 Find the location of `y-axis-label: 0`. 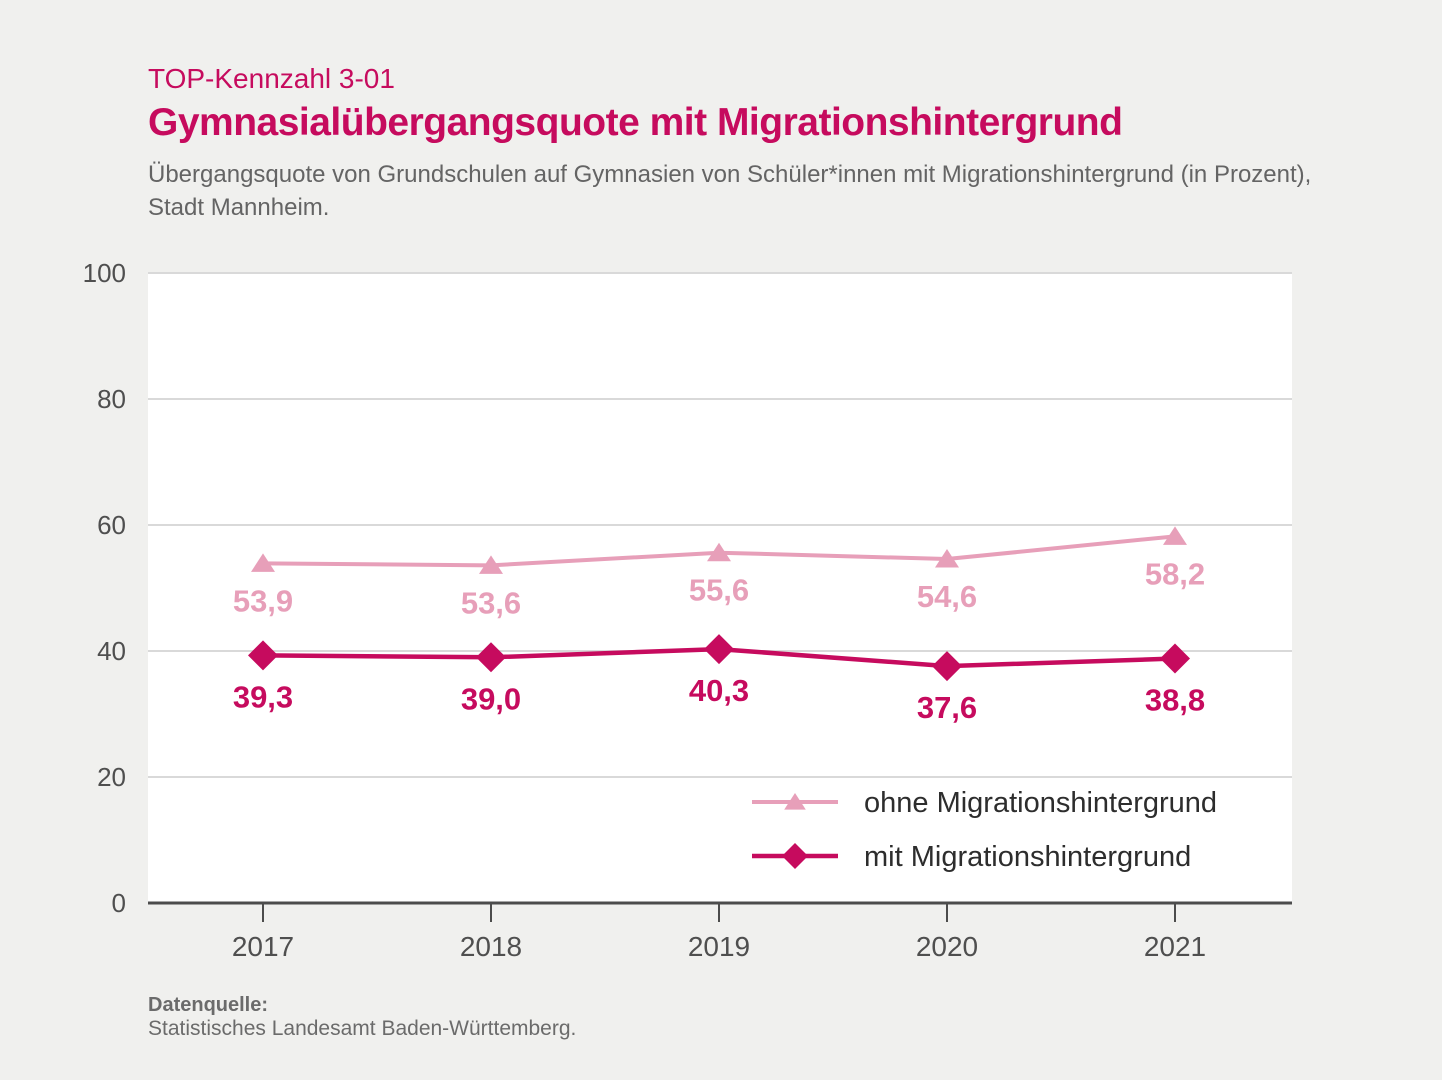

y-axis-label: 0 is located at coordinates (119, 903).